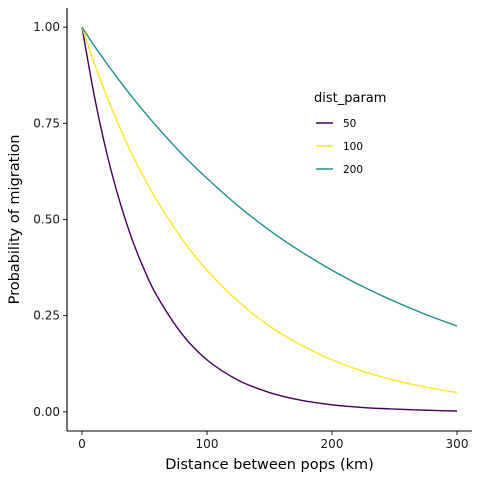 This screenshot has width=480, height=480. I want to click on x-tick-label: 300, so click(457, 444).